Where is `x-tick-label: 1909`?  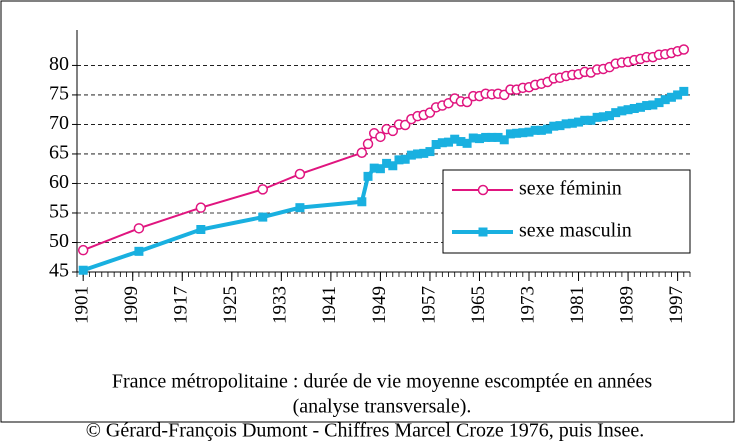
x-tick-label: 1909 is located at coordinates (131, 305).